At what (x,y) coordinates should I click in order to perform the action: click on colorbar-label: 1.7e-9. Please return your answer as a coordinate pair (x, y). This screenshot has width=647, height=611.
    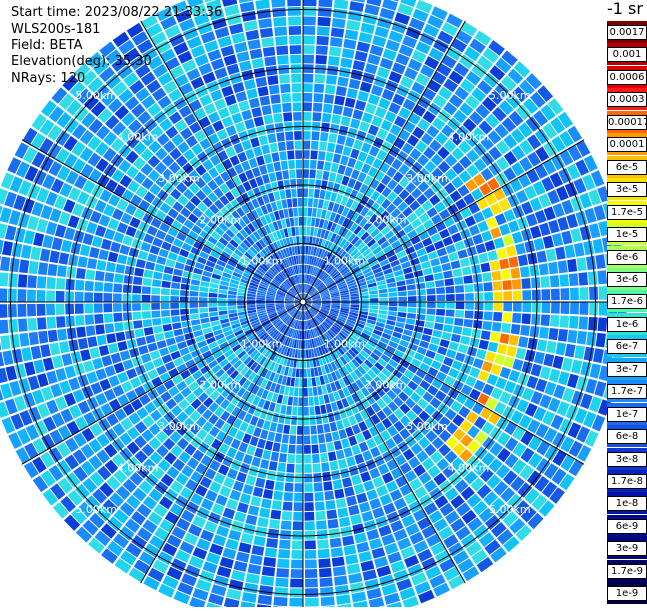
    Looking at the image, I should click on (627, 571).